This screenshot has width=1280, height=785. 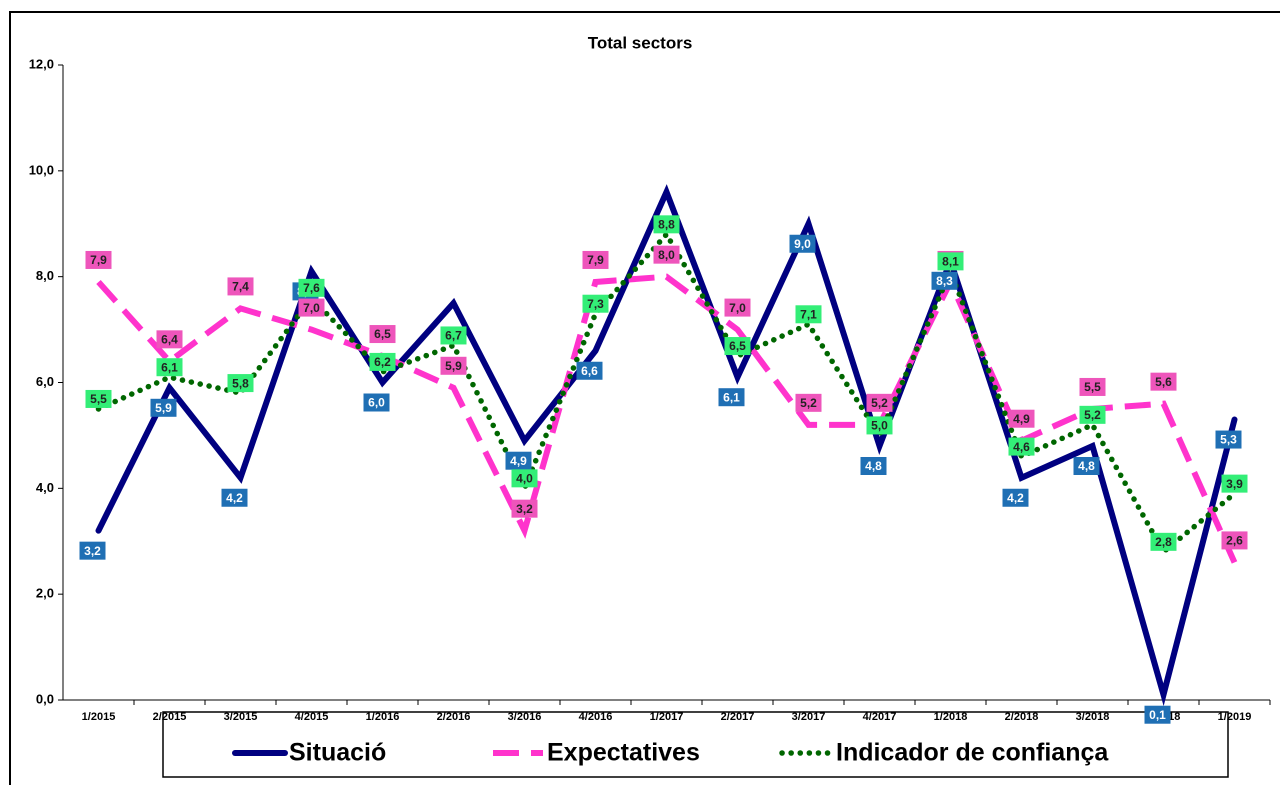 I want to click on value-label: 2,8, so click(x=1163, y=542).